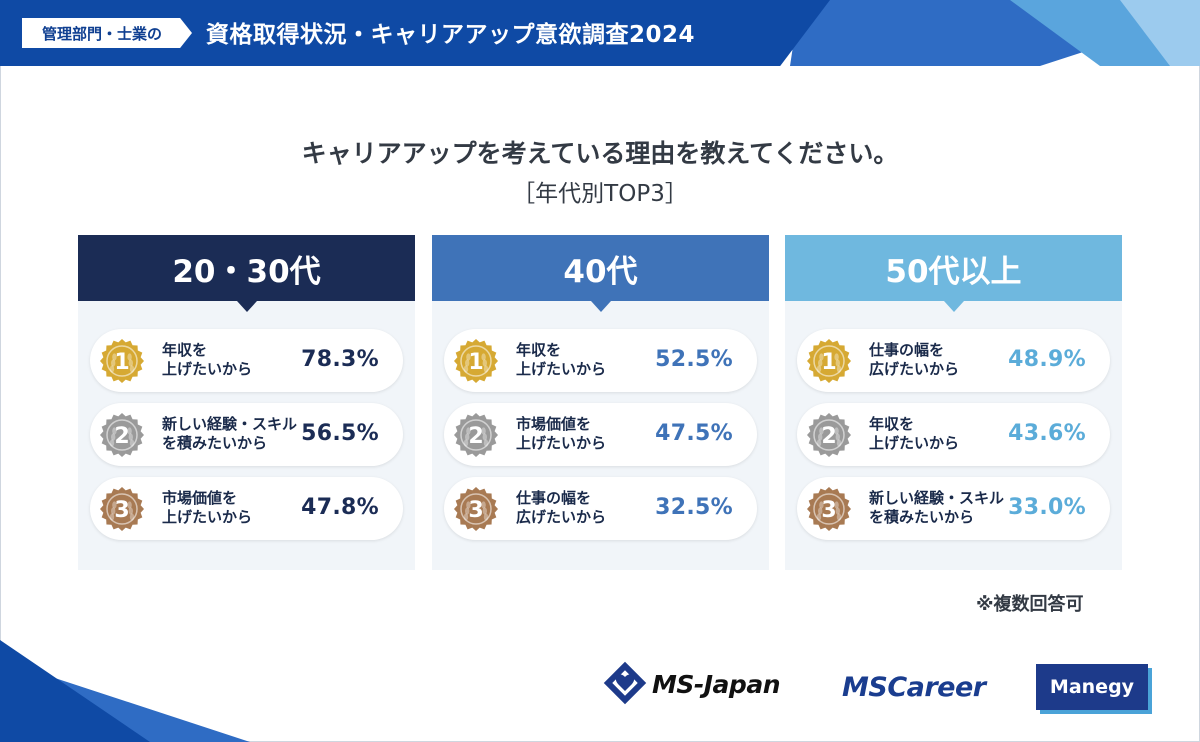 This screenshot has height=742, width=1200. I want to click on header-title: 資格取得状況・キャリアアップ意欲調査2024, so click(451, 35).